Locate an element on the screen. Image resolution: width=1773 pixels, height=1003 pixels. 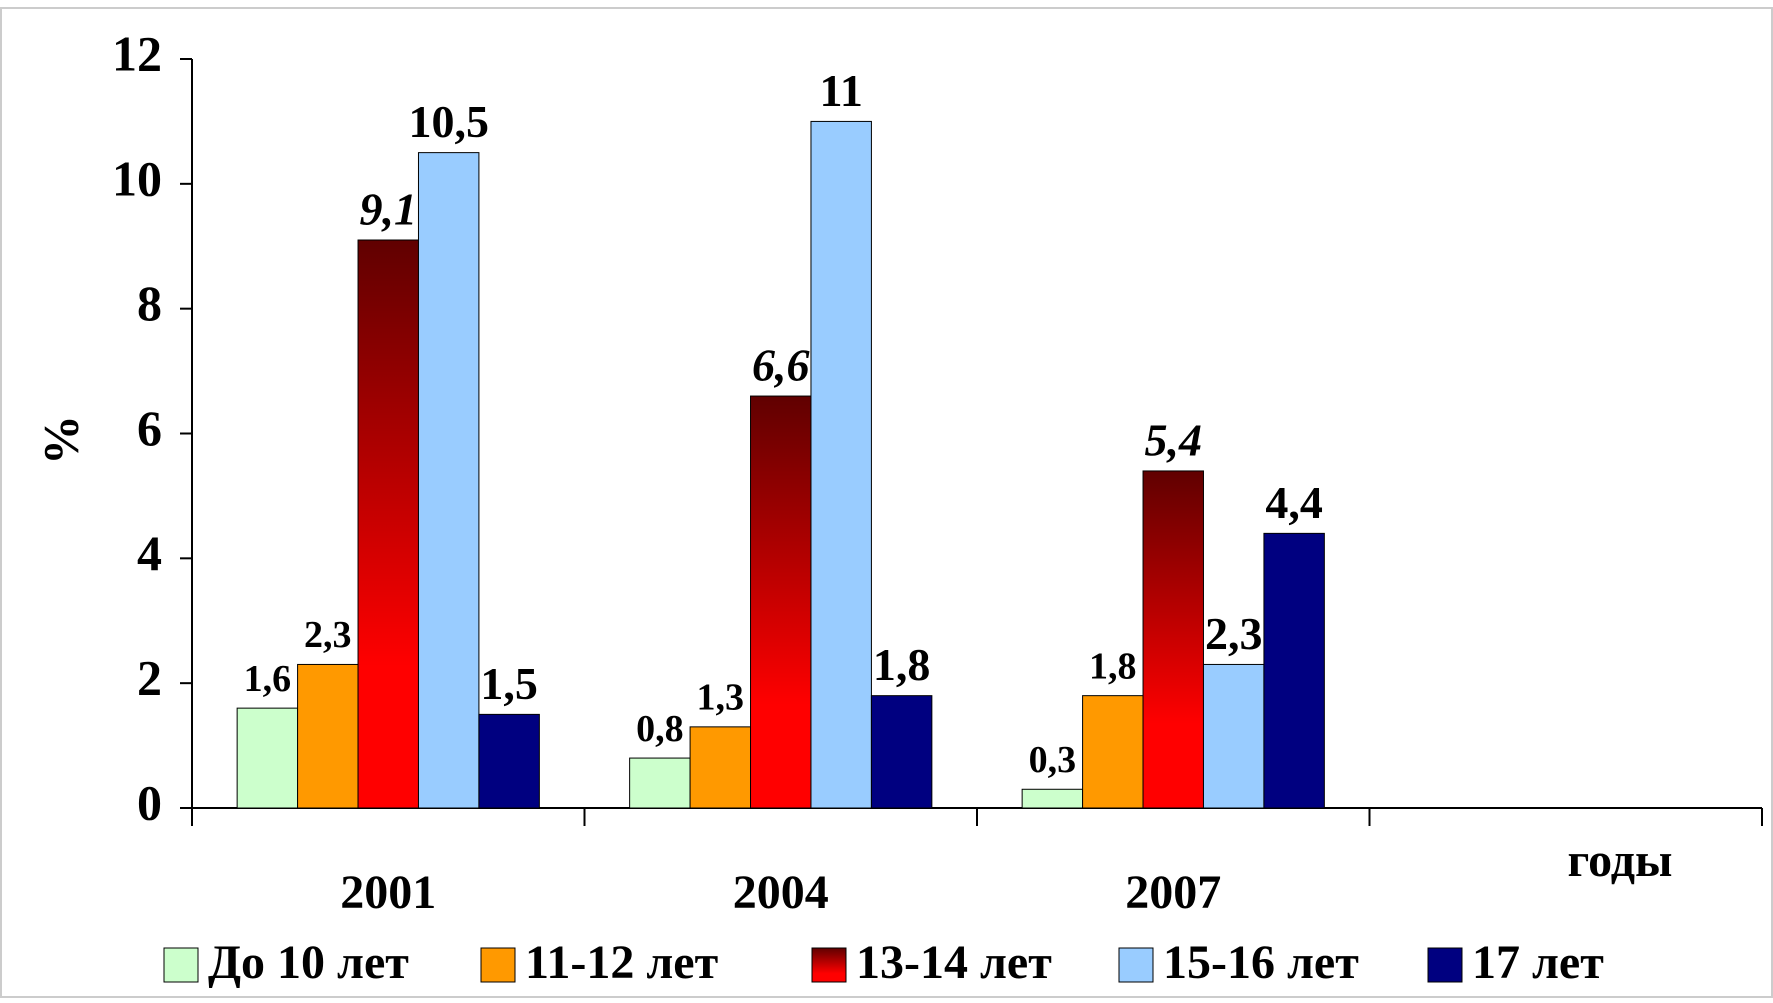
data-label: 0,3 is located at coordinates (1053, 760).